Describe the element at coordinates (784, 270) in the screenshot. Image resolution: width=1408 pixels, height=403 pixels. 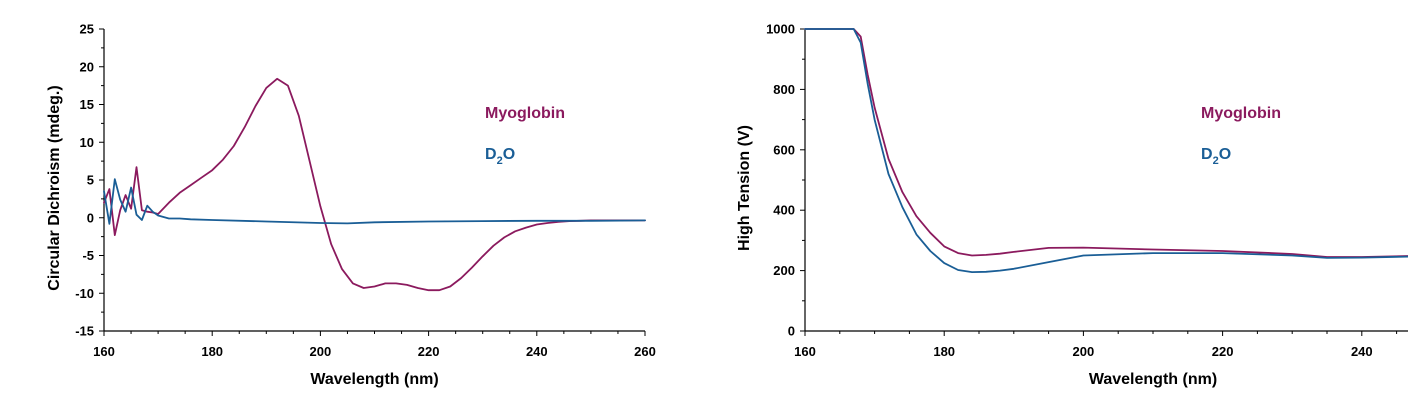
I see `y-tick-label: 200` at that location.